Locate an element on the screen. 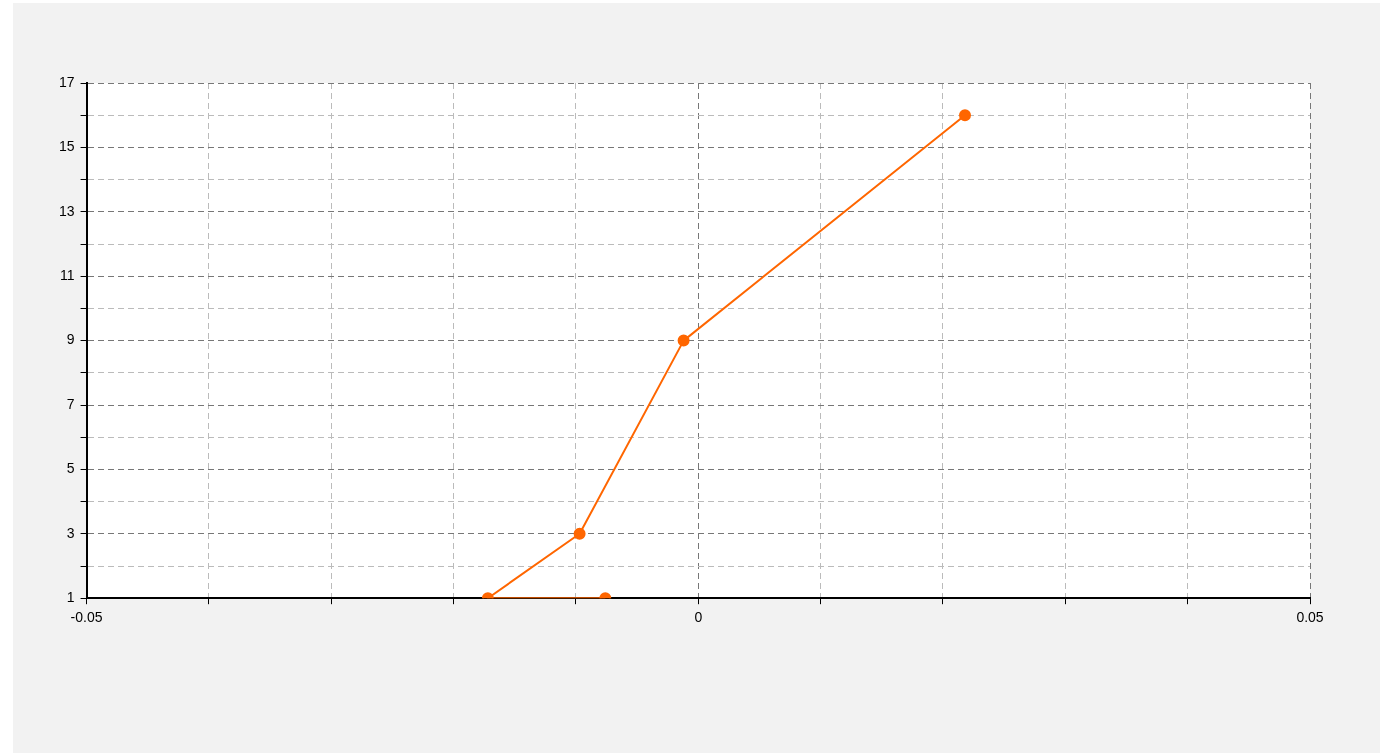 The width and height of the screenshot is (1380, 753). x-tick-label: -0.05 is located at coordinates (86, 617).